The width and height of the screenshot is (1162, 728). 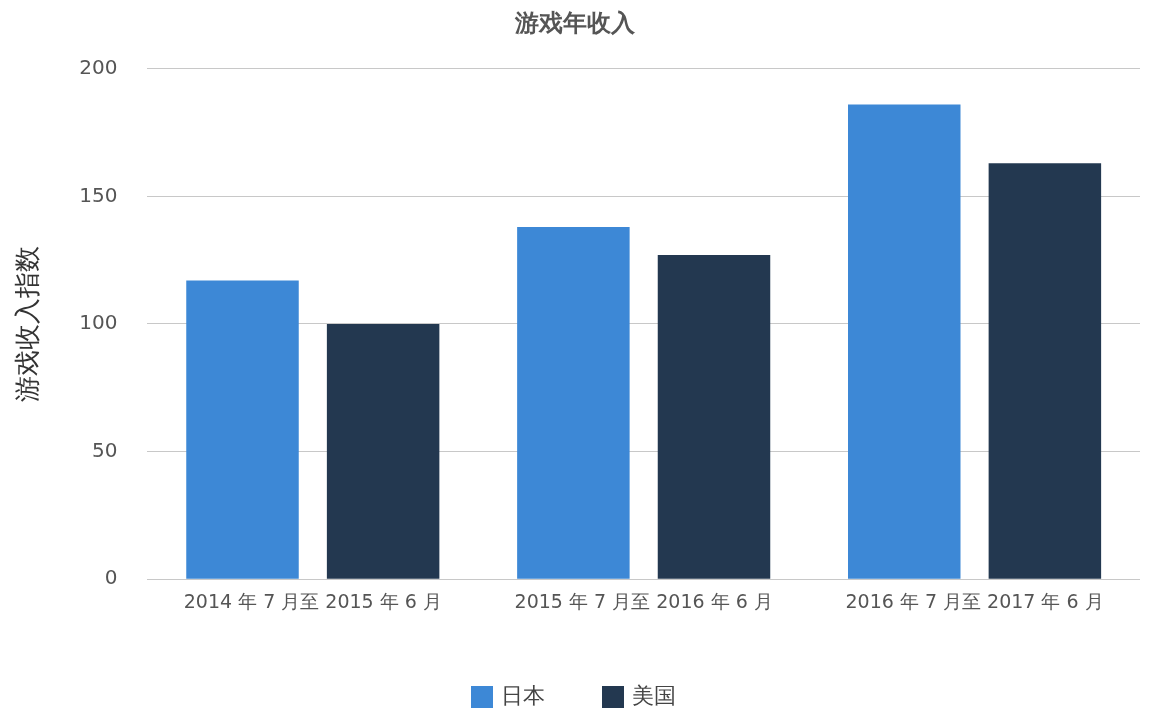 What do you see at coordinates (111, 577) in the screenshot?
I see `y-tick-label: 0` at bounding box center [111, 577].